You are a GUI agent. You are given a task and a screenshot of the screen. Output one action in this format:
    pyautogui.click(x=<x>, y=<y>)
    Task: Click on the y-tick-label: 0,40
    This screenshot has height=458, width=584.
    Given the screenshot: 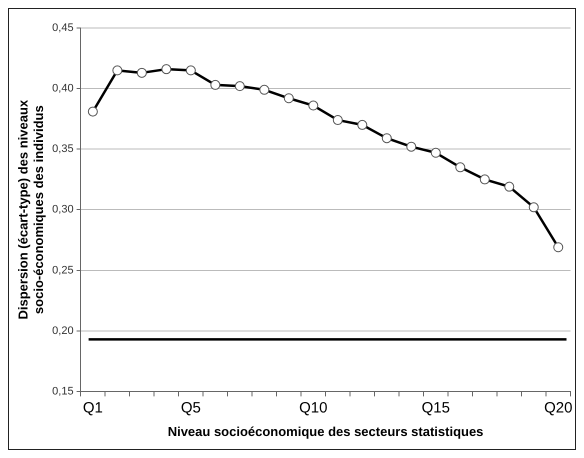 What is the action you would take?
    pyautogui.click(x=63, y=88)
    